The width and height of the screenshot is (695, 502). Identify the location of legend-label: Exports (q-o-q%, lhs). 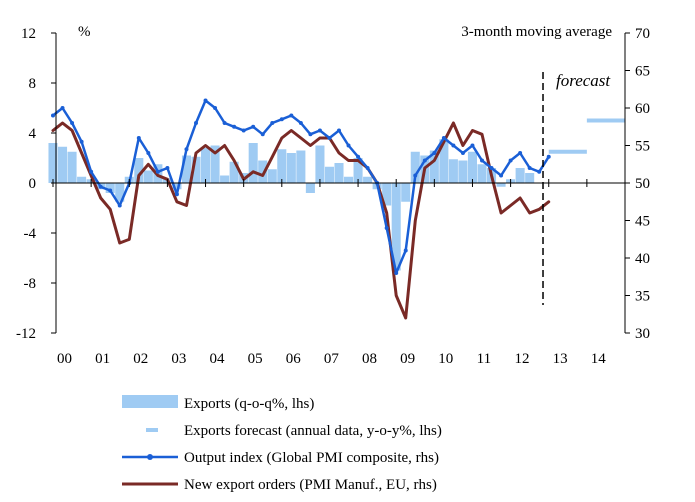
(249, 404).